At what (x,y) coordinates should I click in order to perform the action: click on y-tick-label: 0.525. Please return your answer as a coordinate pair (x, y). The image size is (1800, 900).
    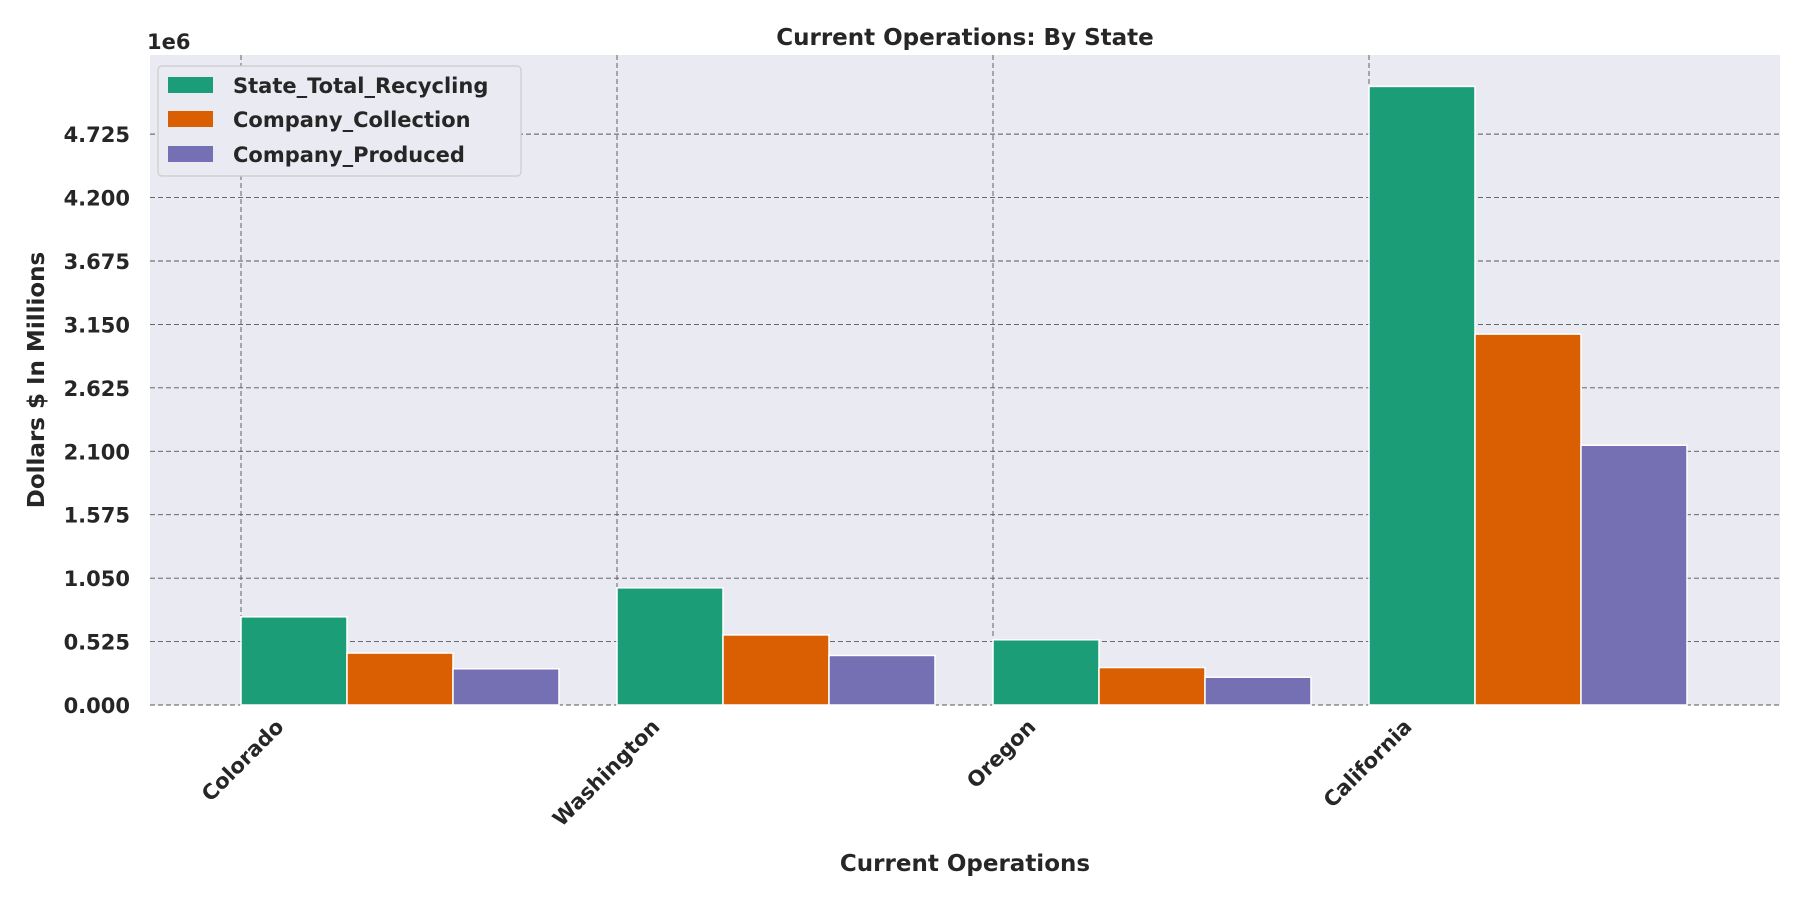
    Looking at the image, I should click on (97, 643).